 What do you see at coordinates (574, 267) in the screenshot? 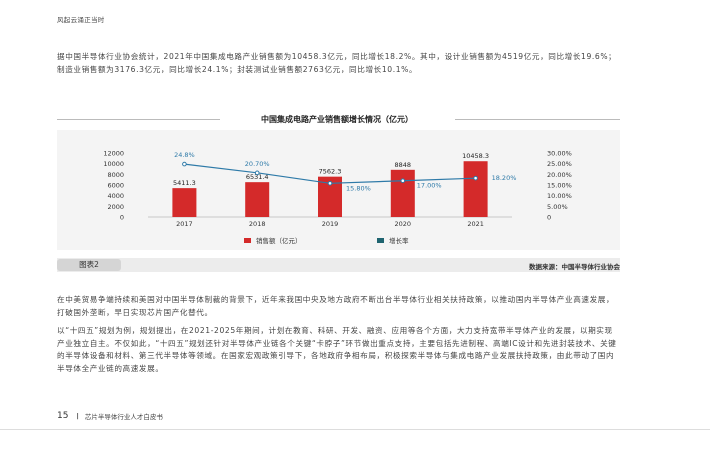
I see `data-source: 数据来源：中国半导体行业协会` at bounding box center [574, 267].